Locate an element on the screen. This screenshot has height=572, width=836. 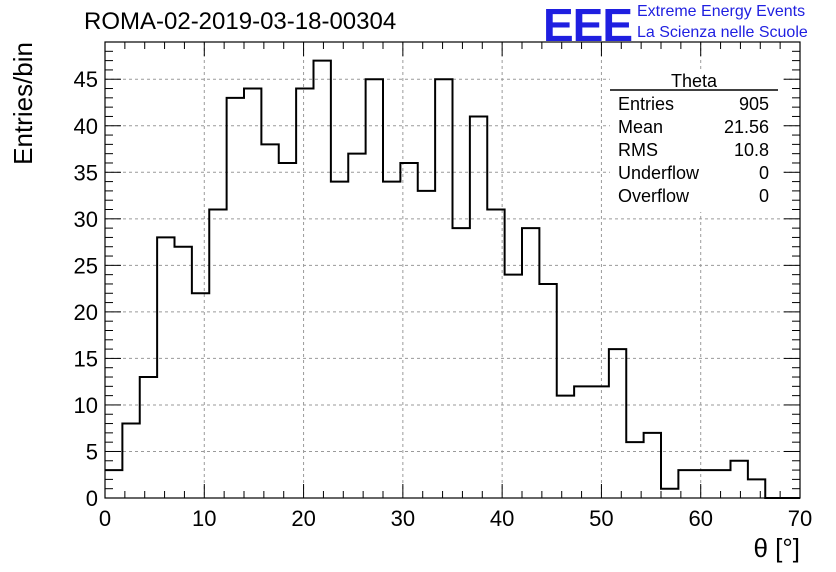
stats-title: Theta is located at coordinates (694, 81).